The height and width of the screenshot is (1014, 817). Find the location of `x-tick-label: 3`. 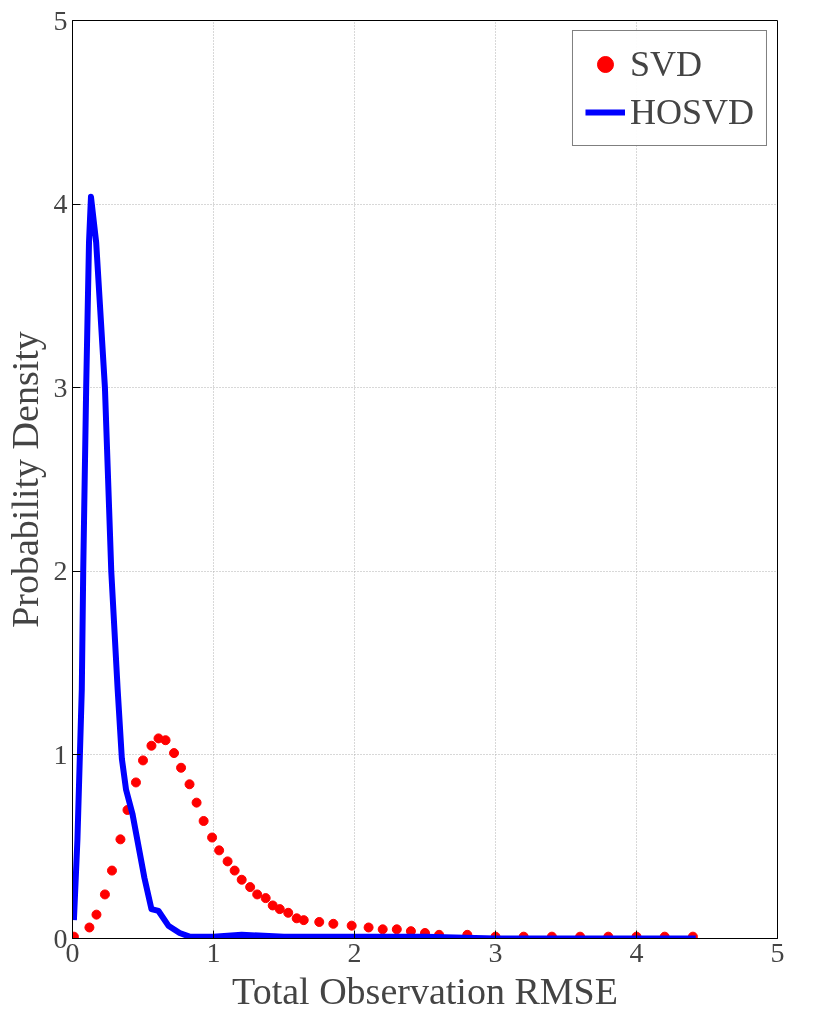

x-tick-label: 3 is located at coordinates (495, 952).